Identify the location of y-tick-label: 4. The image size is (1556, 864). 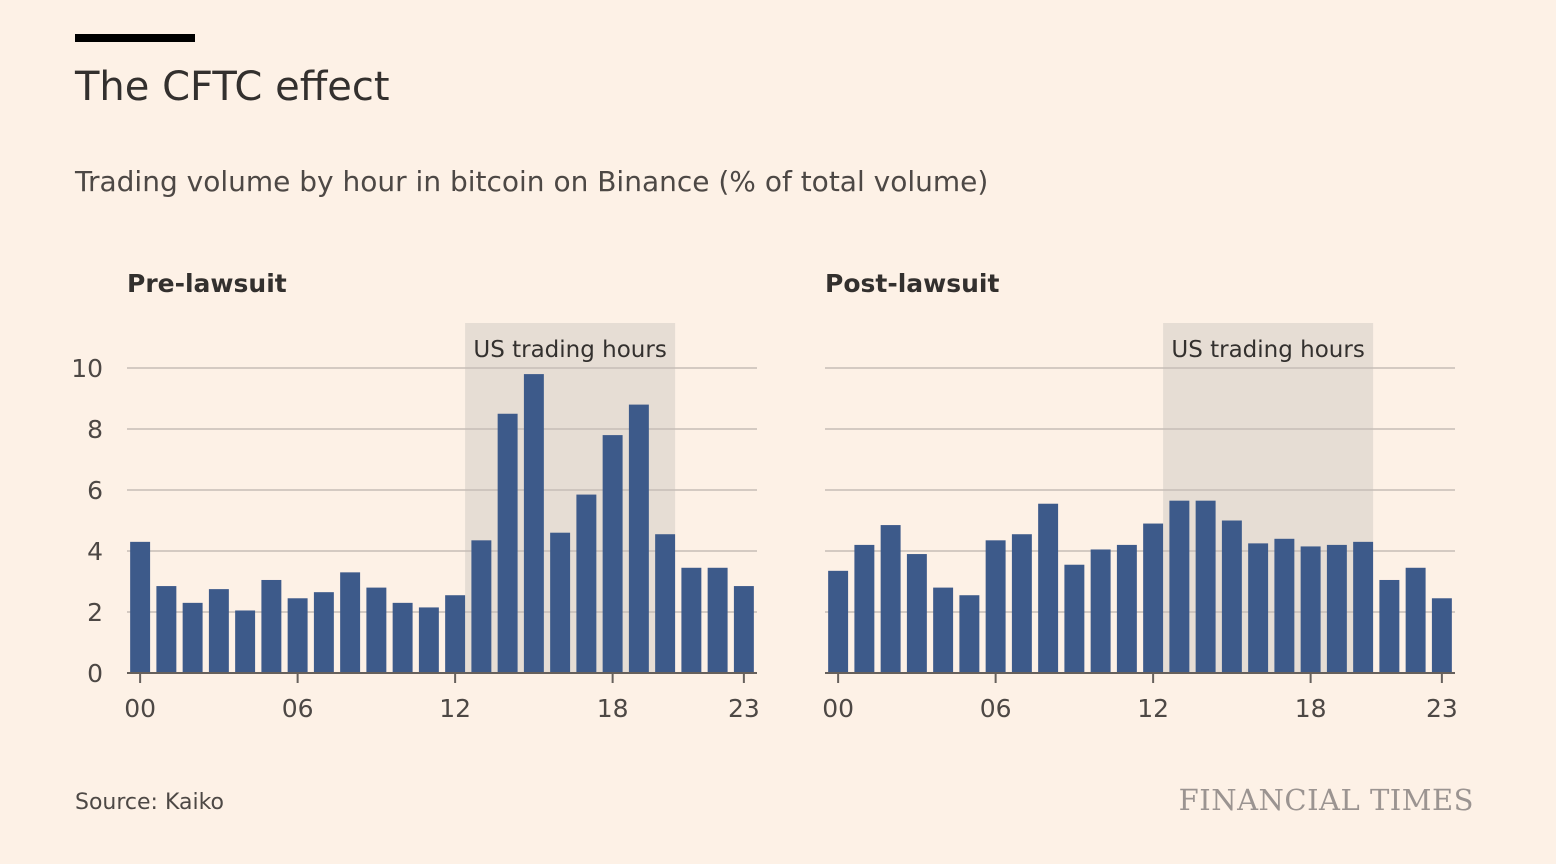
(95, 551).